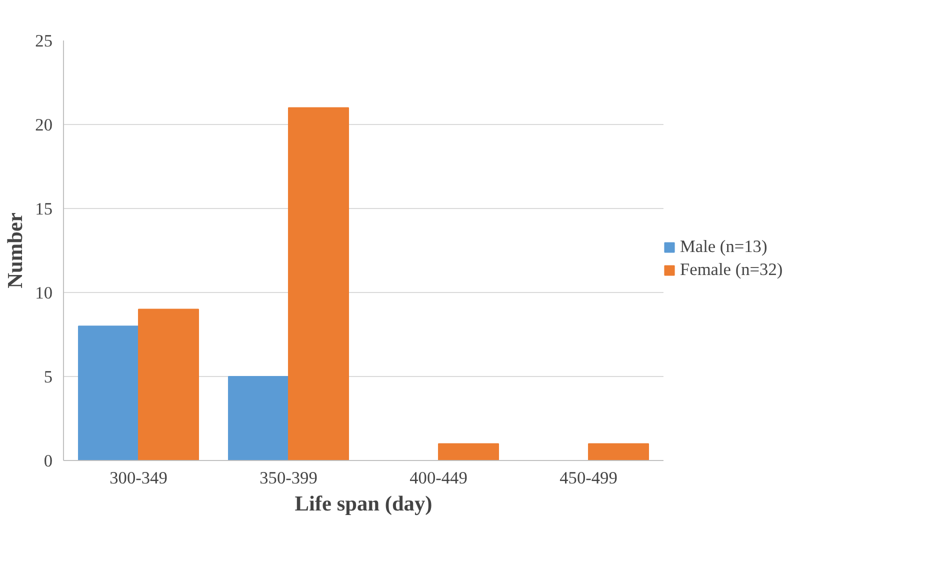 This screenshot has width=932, height=580. I want to click on x-axis-title: Life span (day), so click(363, 504).